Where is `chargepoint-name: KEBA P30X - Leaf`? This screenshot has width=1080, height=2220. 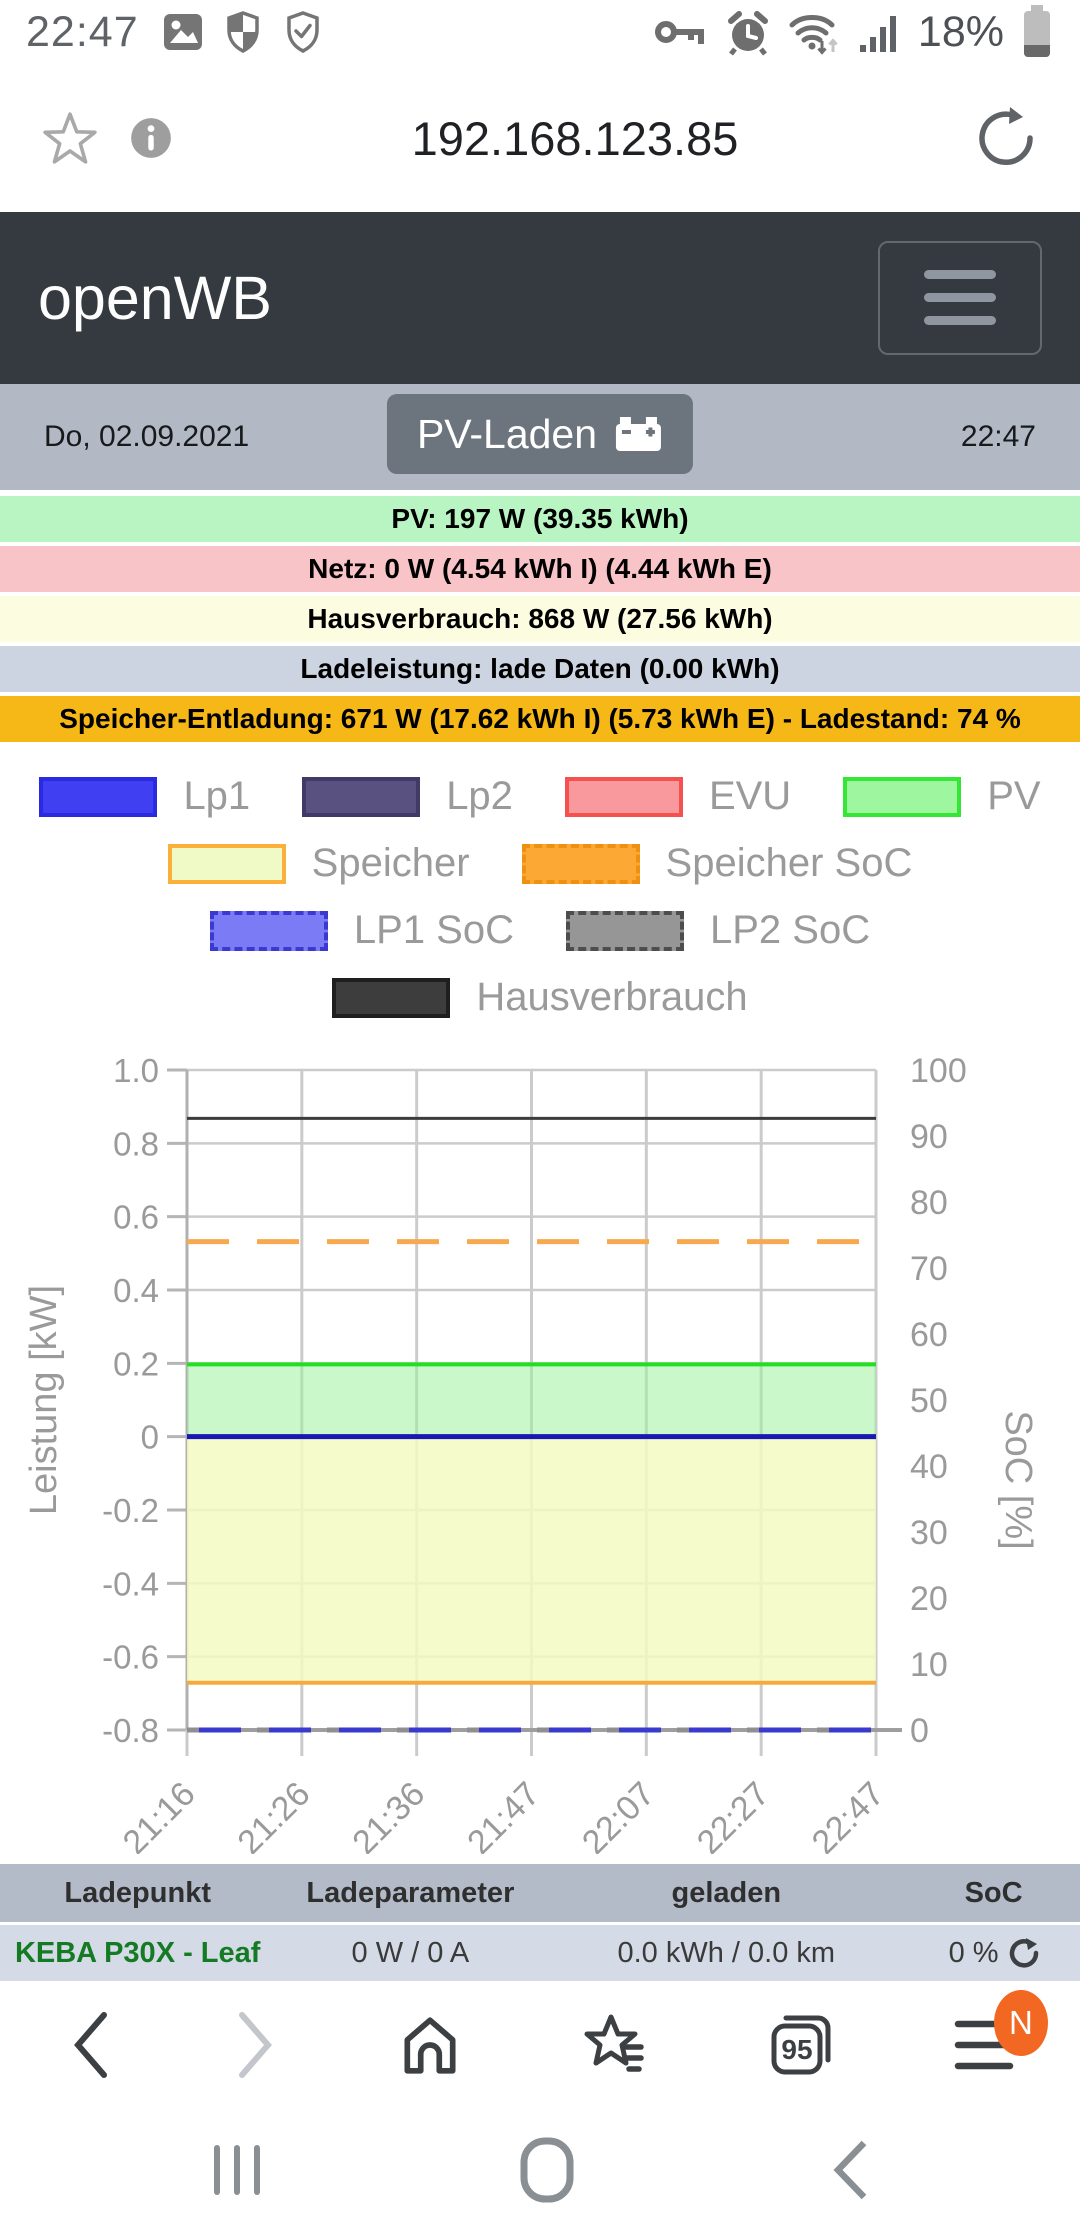
chargepoint-name: KEBA P30X - Leaf is located at coordinates (137, 1953).